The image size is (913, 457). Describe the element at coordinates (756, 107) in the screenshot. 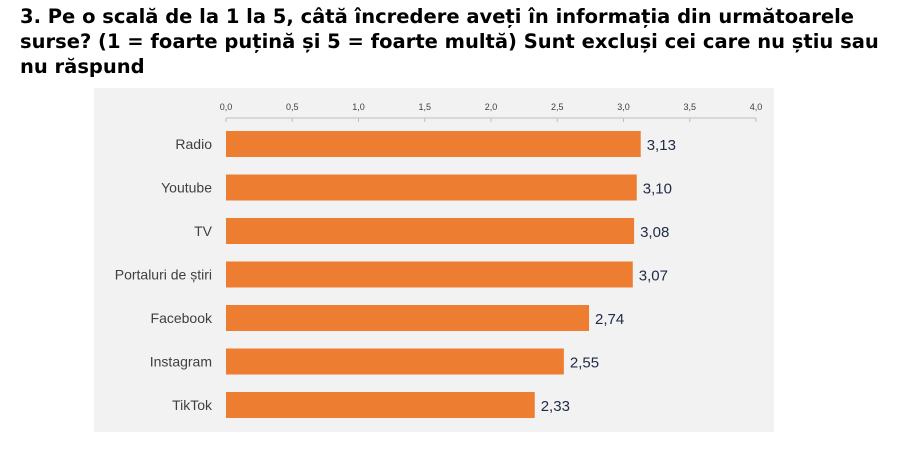

I see `x-tick-label: 4,0` at that location.